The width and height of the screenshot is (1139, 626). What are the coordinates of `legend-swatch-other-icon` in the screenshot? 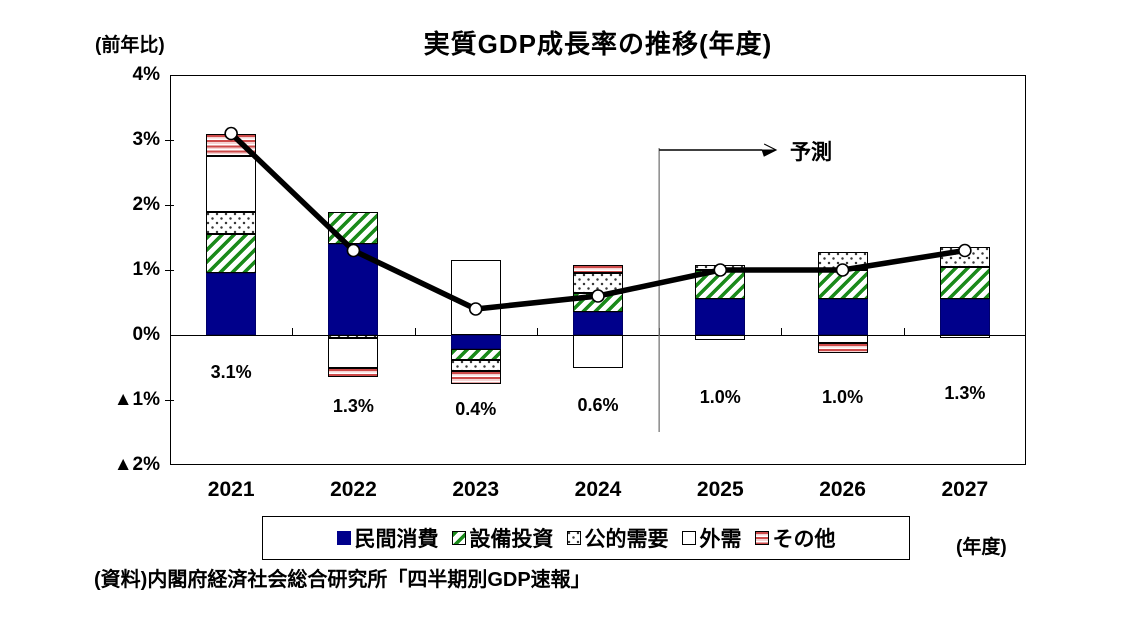 It's located at (761, 538).